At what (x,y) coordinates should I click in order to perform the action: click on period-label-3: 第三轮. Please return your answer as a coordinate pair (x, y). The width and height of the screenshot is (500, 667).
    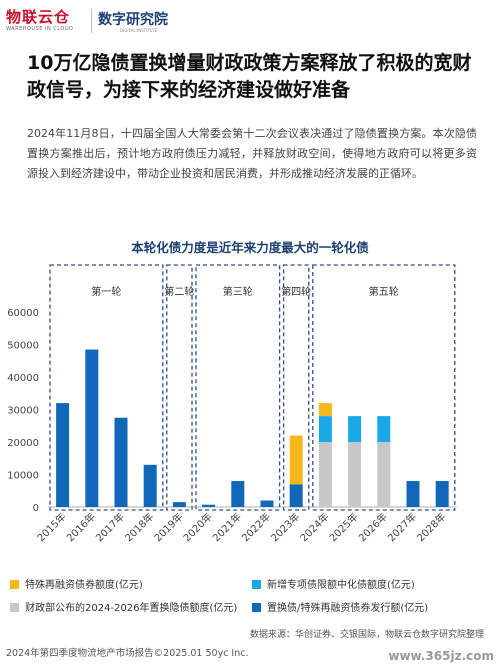
    Looking at the image, I should click on (238, 291).